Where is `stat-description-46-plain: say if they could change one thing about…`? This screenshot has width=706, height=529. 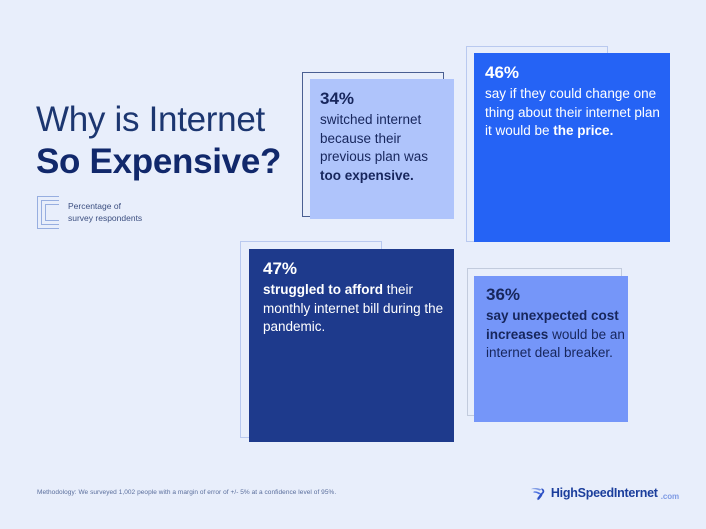
stat-description-46-plain: say if they could change one thing about… is located at coordinates (572, 112).